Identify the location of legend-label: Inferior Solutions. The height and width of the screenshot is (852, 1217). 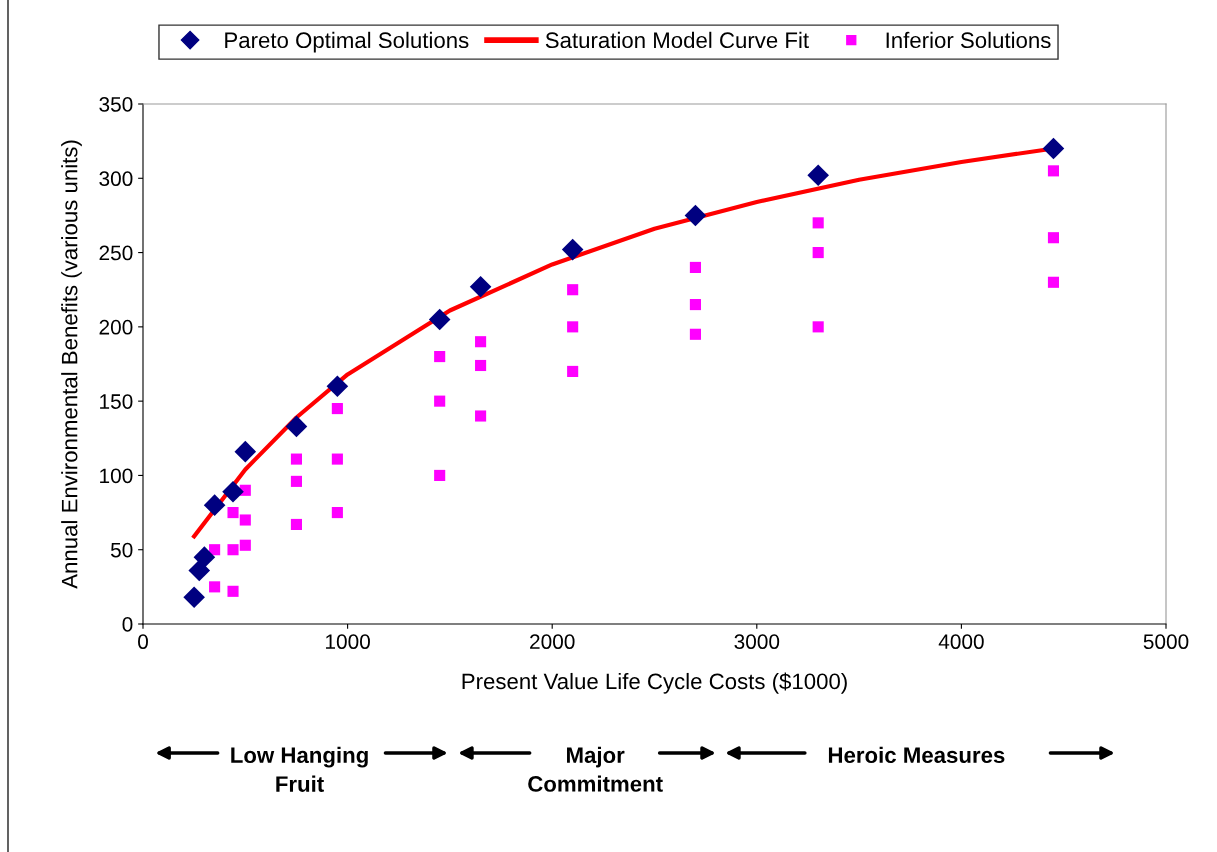
(968, 40).